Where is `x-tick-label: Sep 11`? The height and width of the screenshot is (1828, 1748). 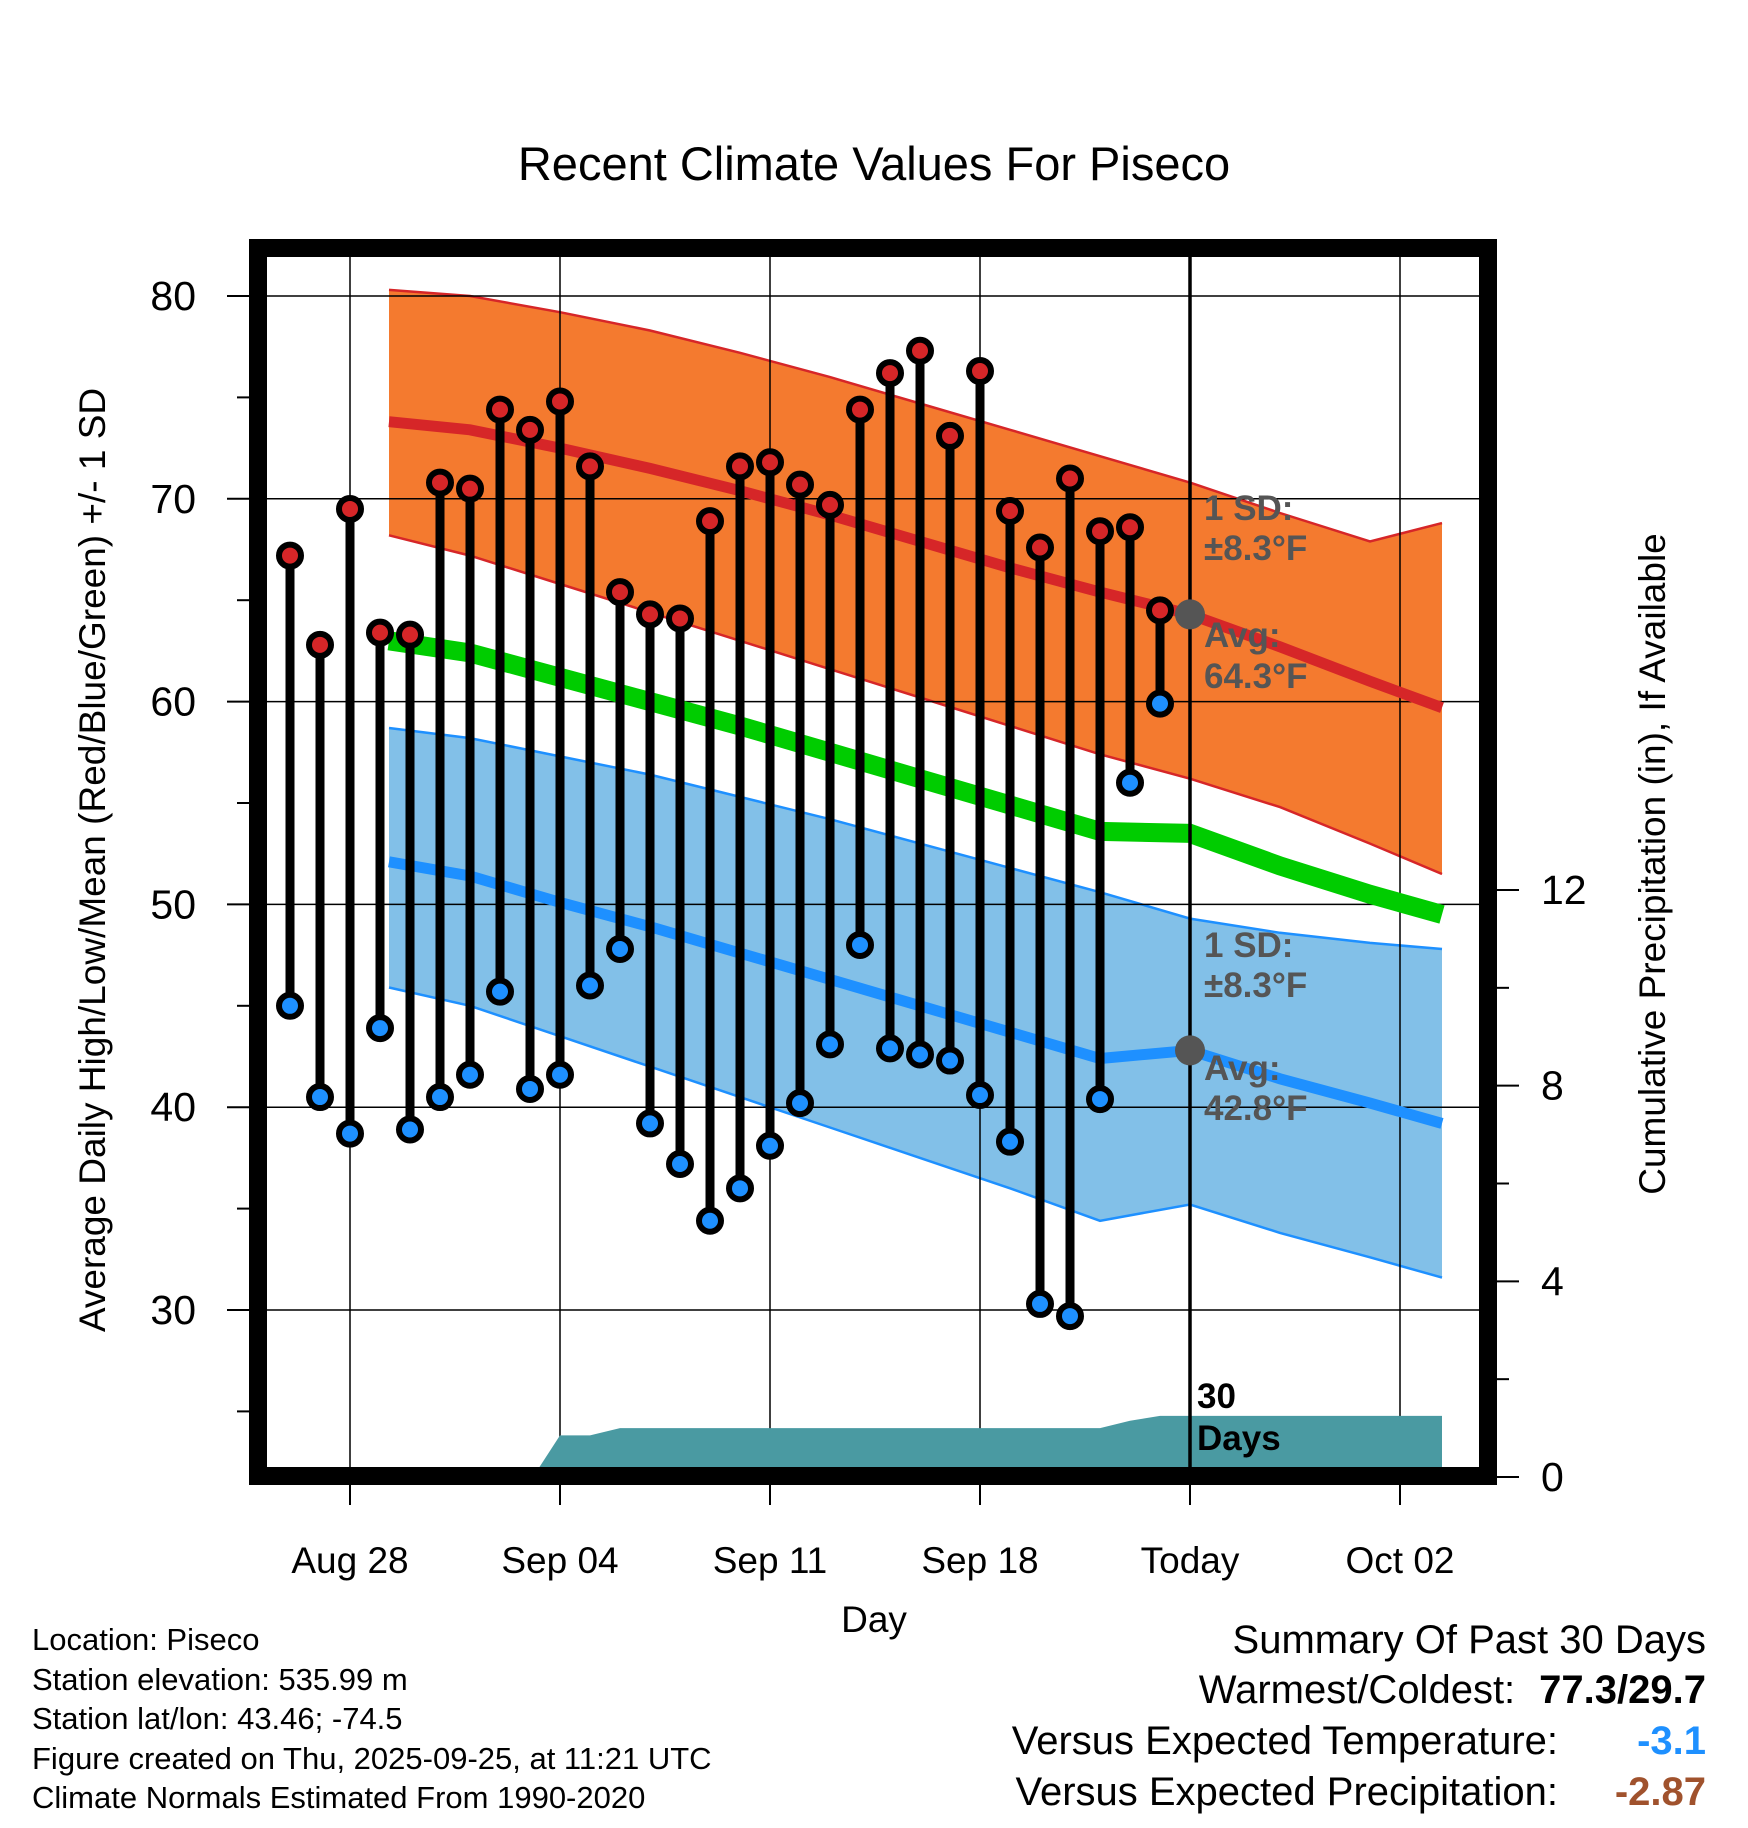 x-tick-label: Sep 11 is located at coordinates (770, 1560).